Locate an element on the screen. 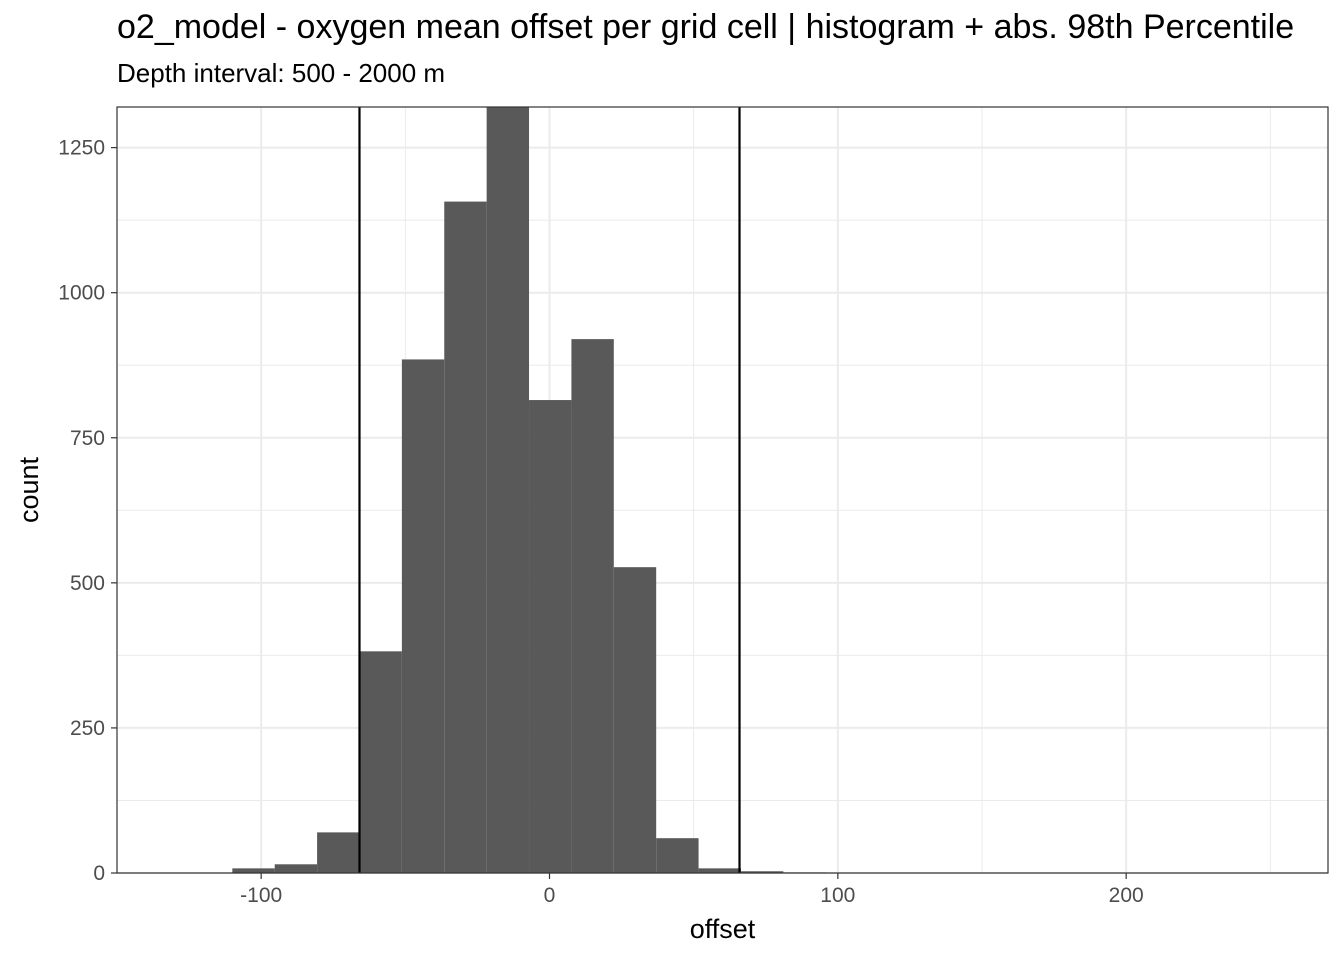 The image size is (1344, 960). y-tick-label: 1000 is located at coordinates (81, 293).